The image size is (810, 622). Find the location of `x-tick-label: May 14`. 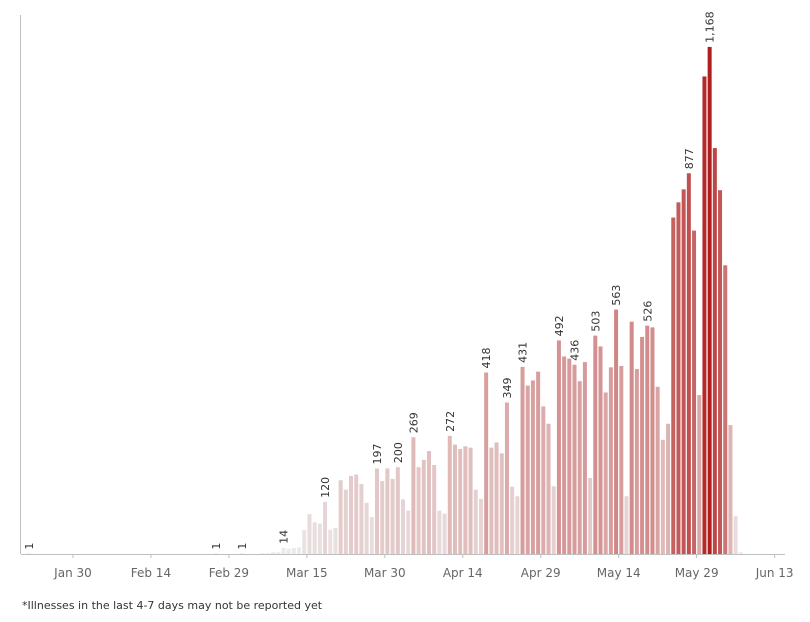

x-tick-label: May 14 is located at coordinates (619, 573).